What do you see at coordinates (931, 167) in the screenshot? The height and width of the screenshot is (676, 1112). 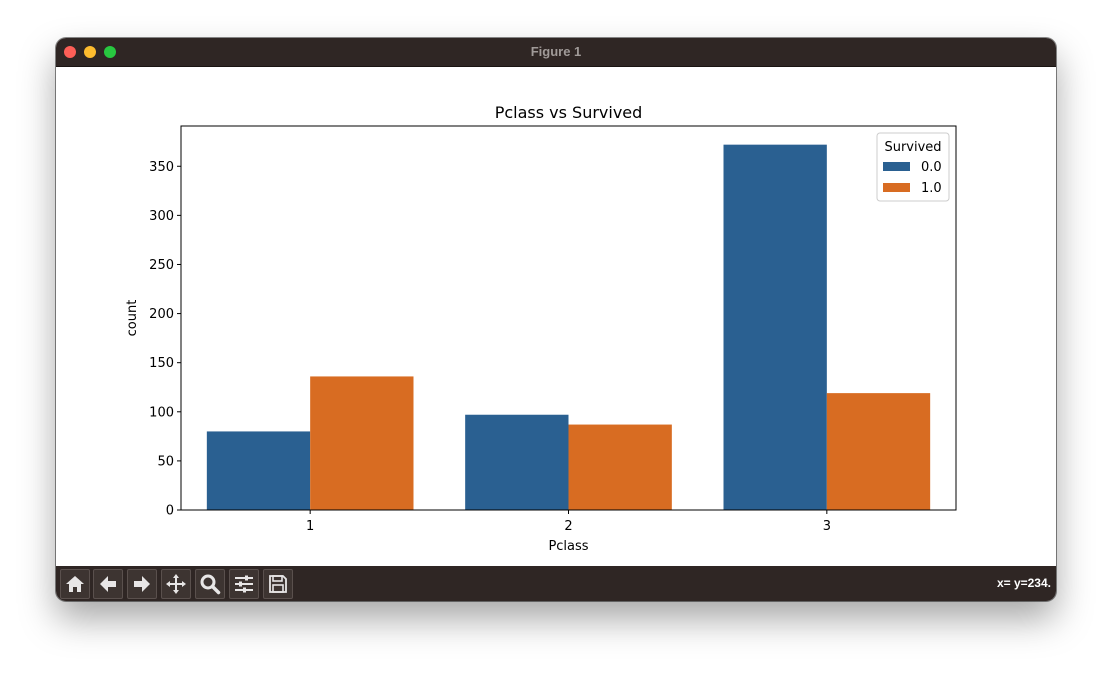 I see `legend-label-0.0: 0.0` at bounding box center [931, 167].